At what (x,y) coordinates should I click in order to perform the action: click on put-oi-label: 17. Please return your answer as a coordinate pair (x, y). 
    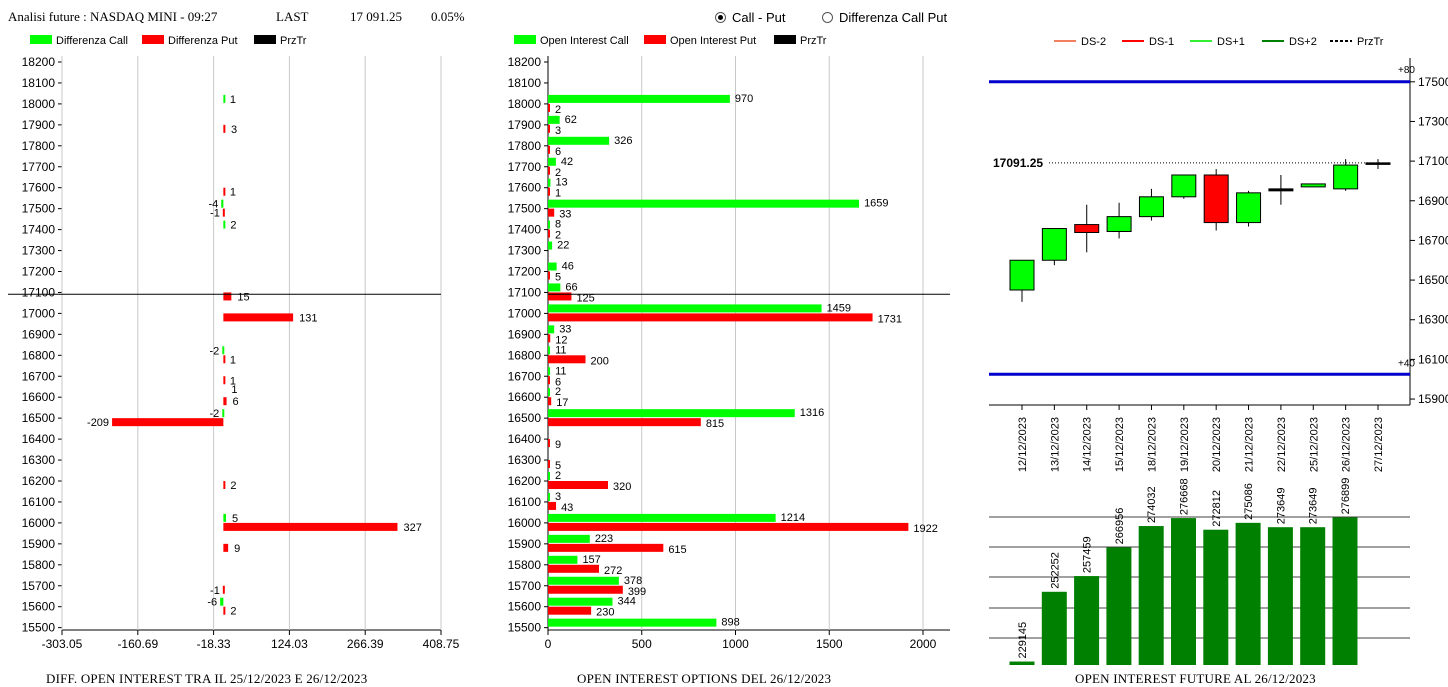
    Looking at the image, I should click on (562, 403).